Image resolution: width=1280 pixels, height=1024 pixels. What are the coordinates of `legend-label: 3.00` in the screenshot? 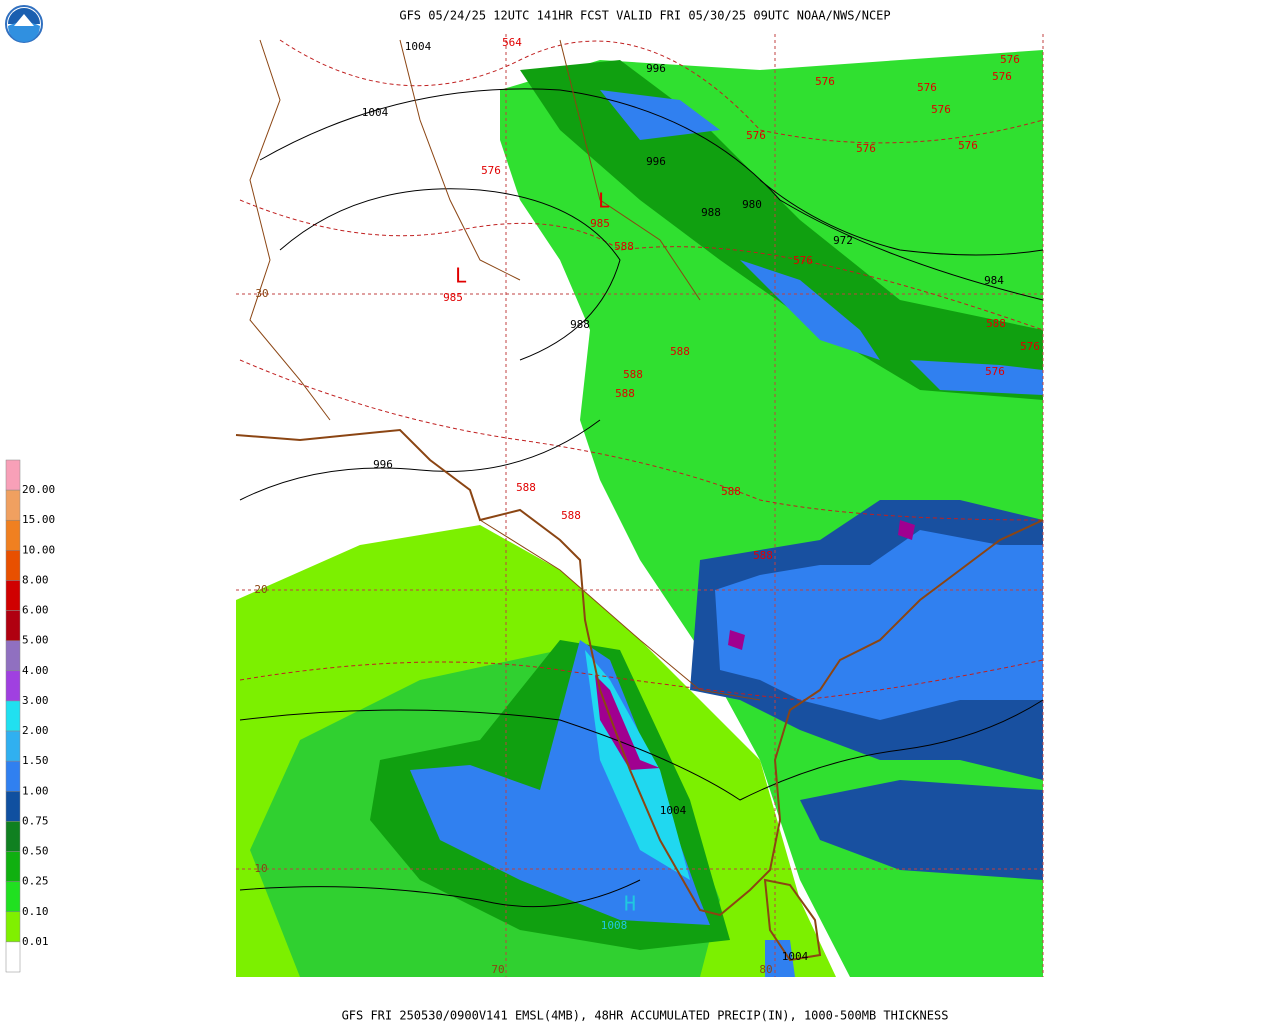 It's located at (35, 700).